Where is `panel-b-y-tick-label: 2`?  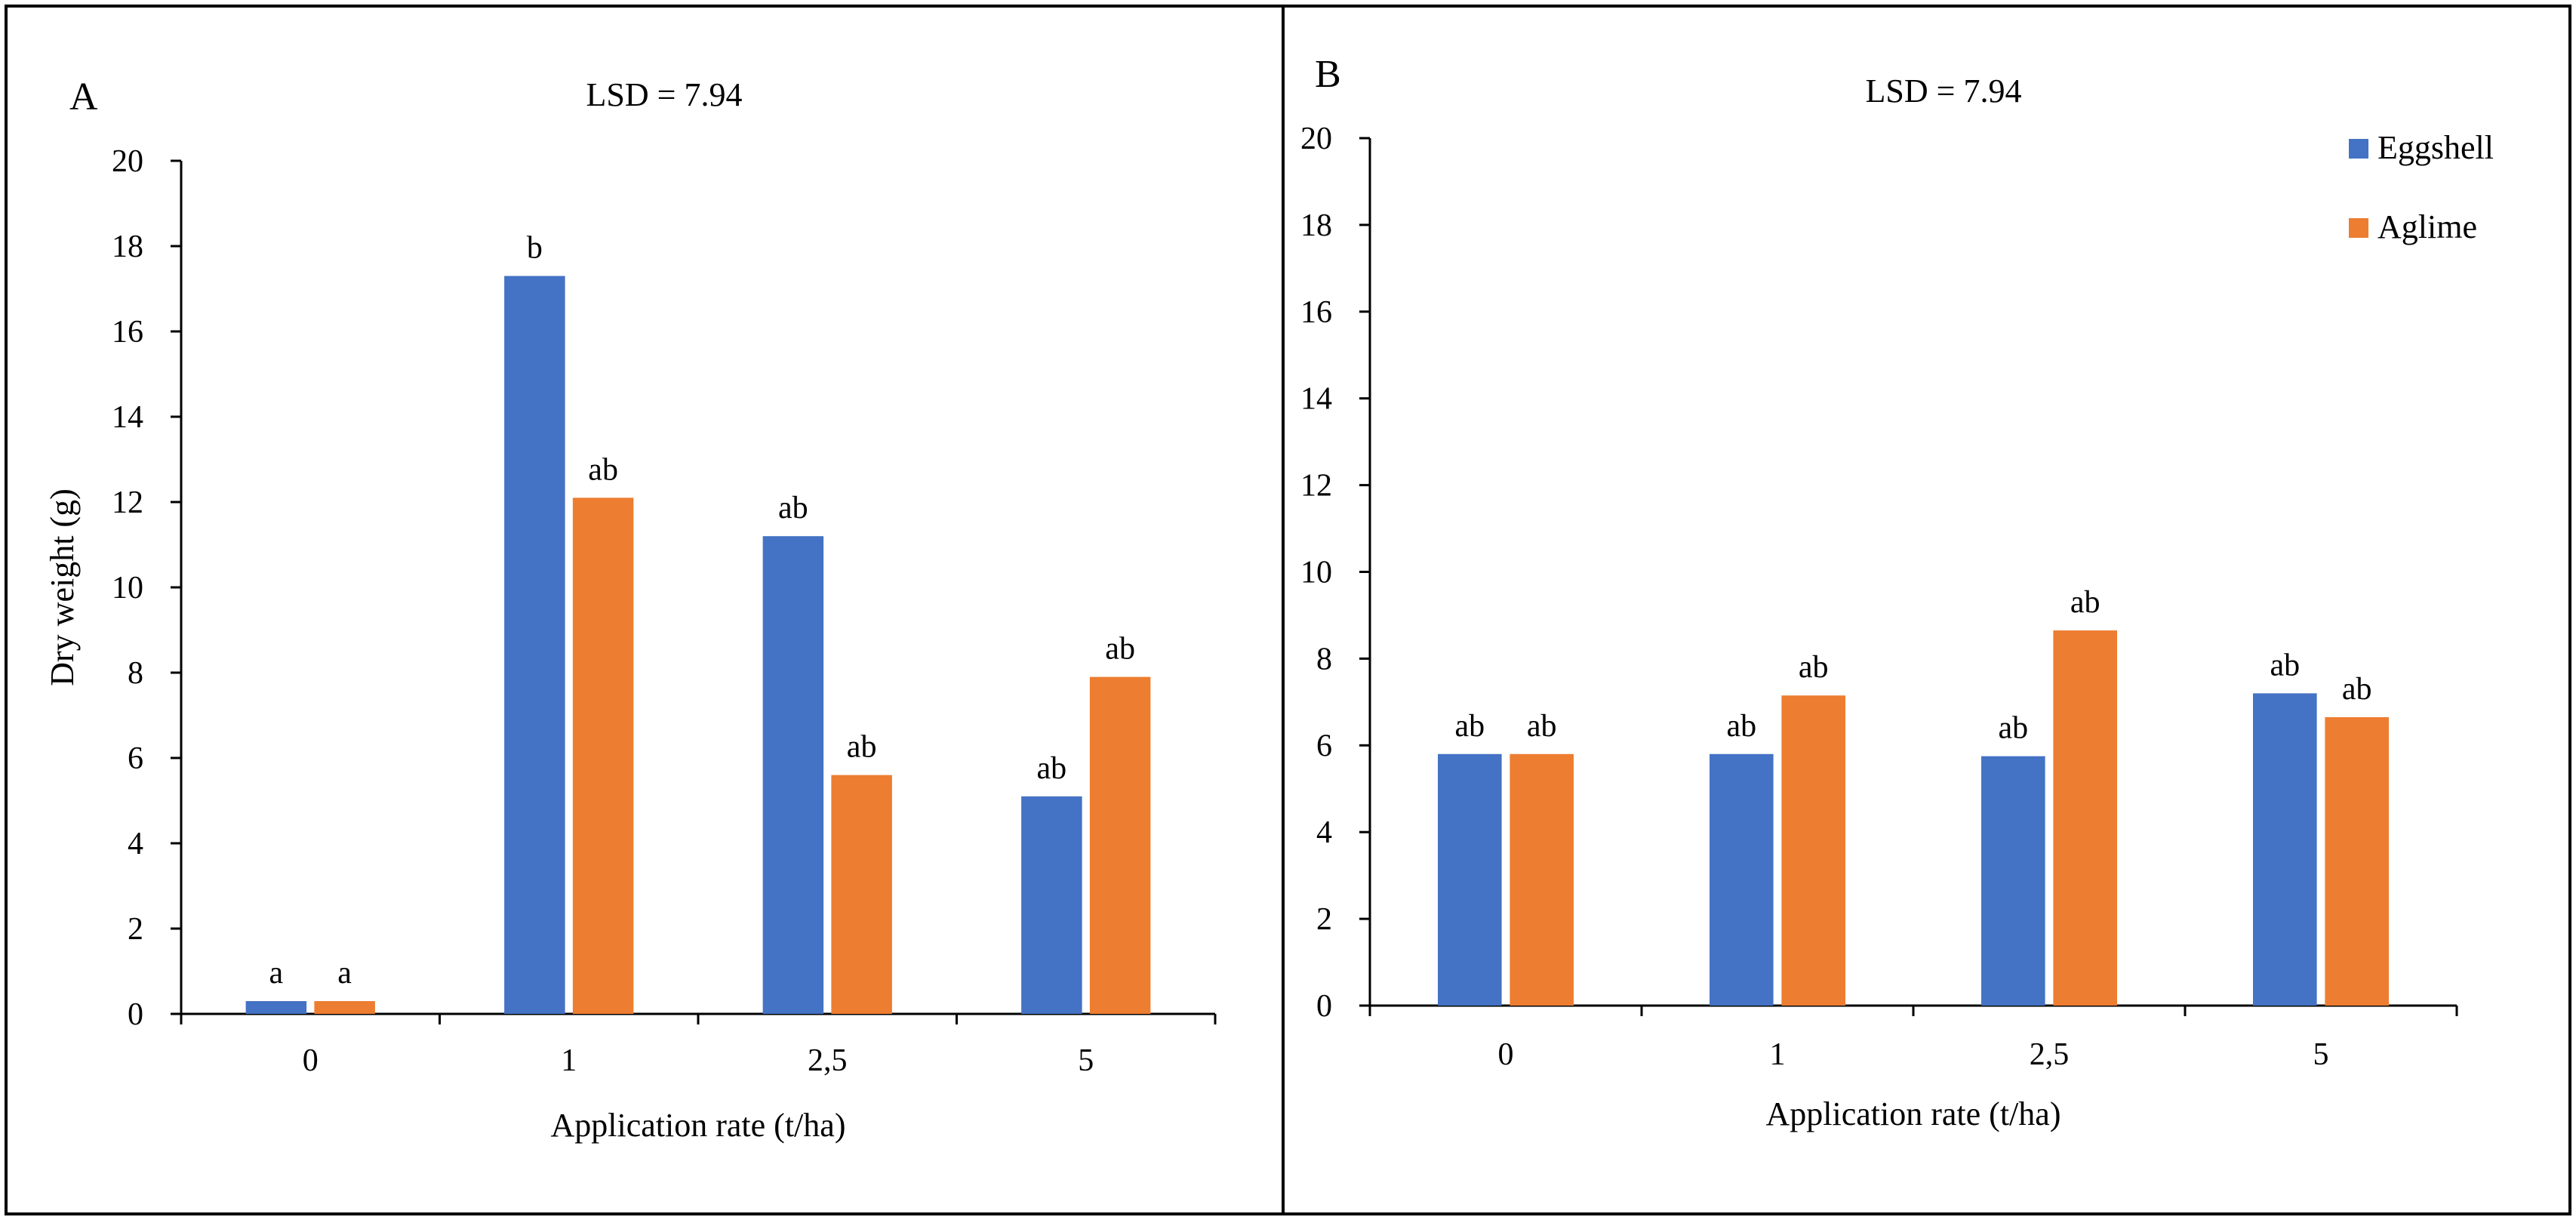
panel-b-y-tick-label: 2 is located at coordinates (1324, 919).